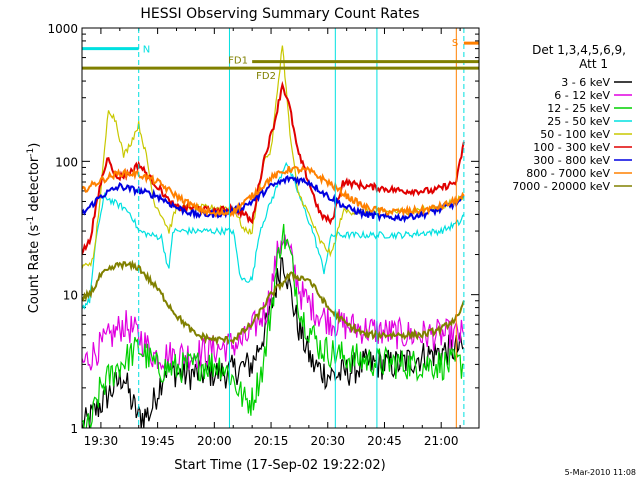 The image size is (640, 480). What do you see at coordinates (31, 220) in the screenshot?
I see `y-axis-label-sup1: -1` at bounding box center [31, 220].